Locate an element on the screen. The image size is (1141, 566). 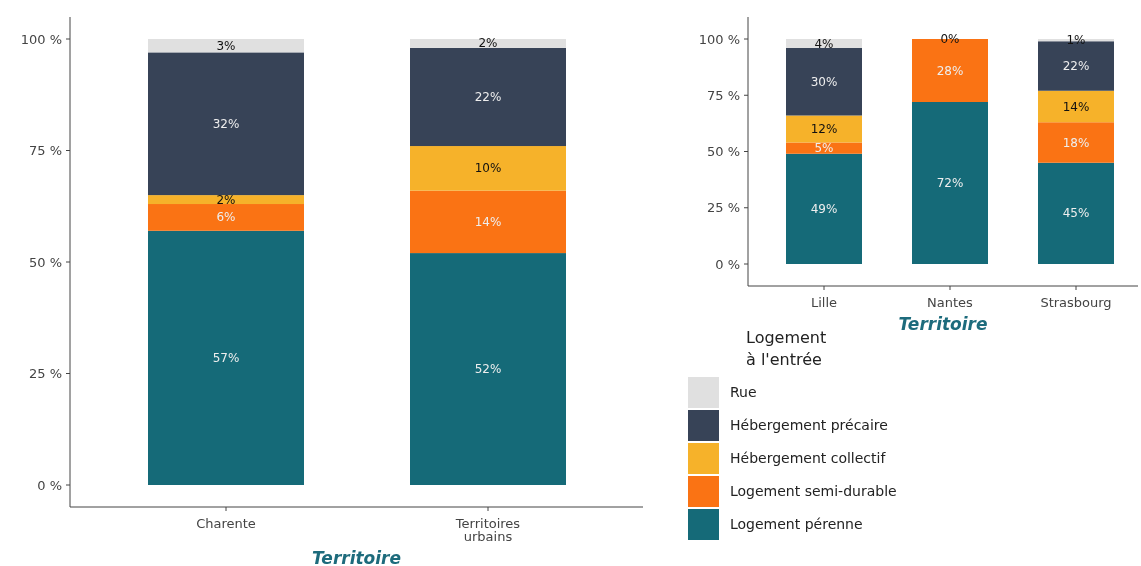
data-label: 28% is located at coordinates (950, 70).